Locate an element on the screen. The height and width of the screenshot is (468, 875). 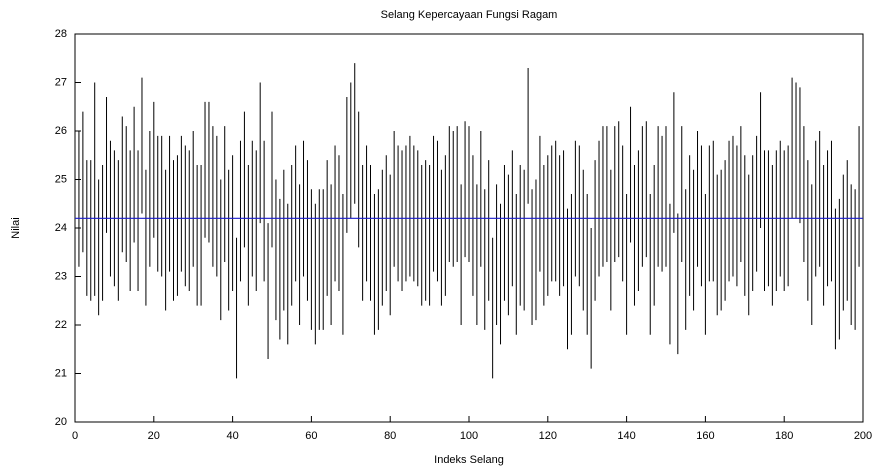
y-axis-label: Nilai is located at coordinates (16, 227).